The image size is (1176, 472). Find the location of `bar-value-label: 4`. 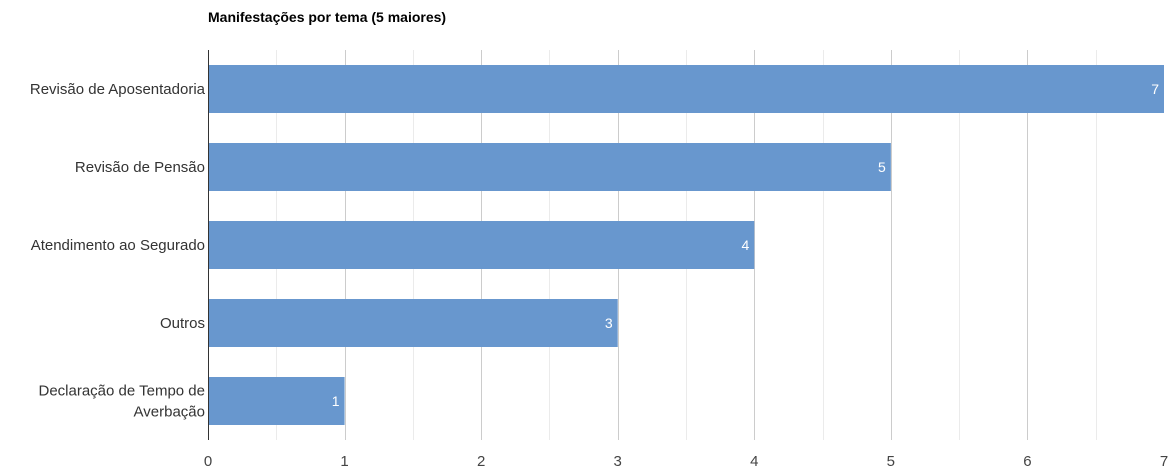

bar-value-label: 4 is located at coordinates (745, 245).